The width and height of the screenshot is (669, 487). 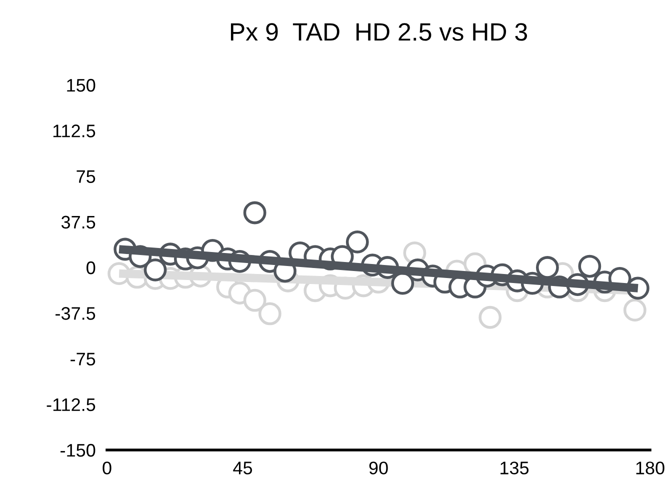 What do you see at coordinates (83, 359) in the screenshot?
I see `y-tick-label: -75` at bounding box center [83, 359].